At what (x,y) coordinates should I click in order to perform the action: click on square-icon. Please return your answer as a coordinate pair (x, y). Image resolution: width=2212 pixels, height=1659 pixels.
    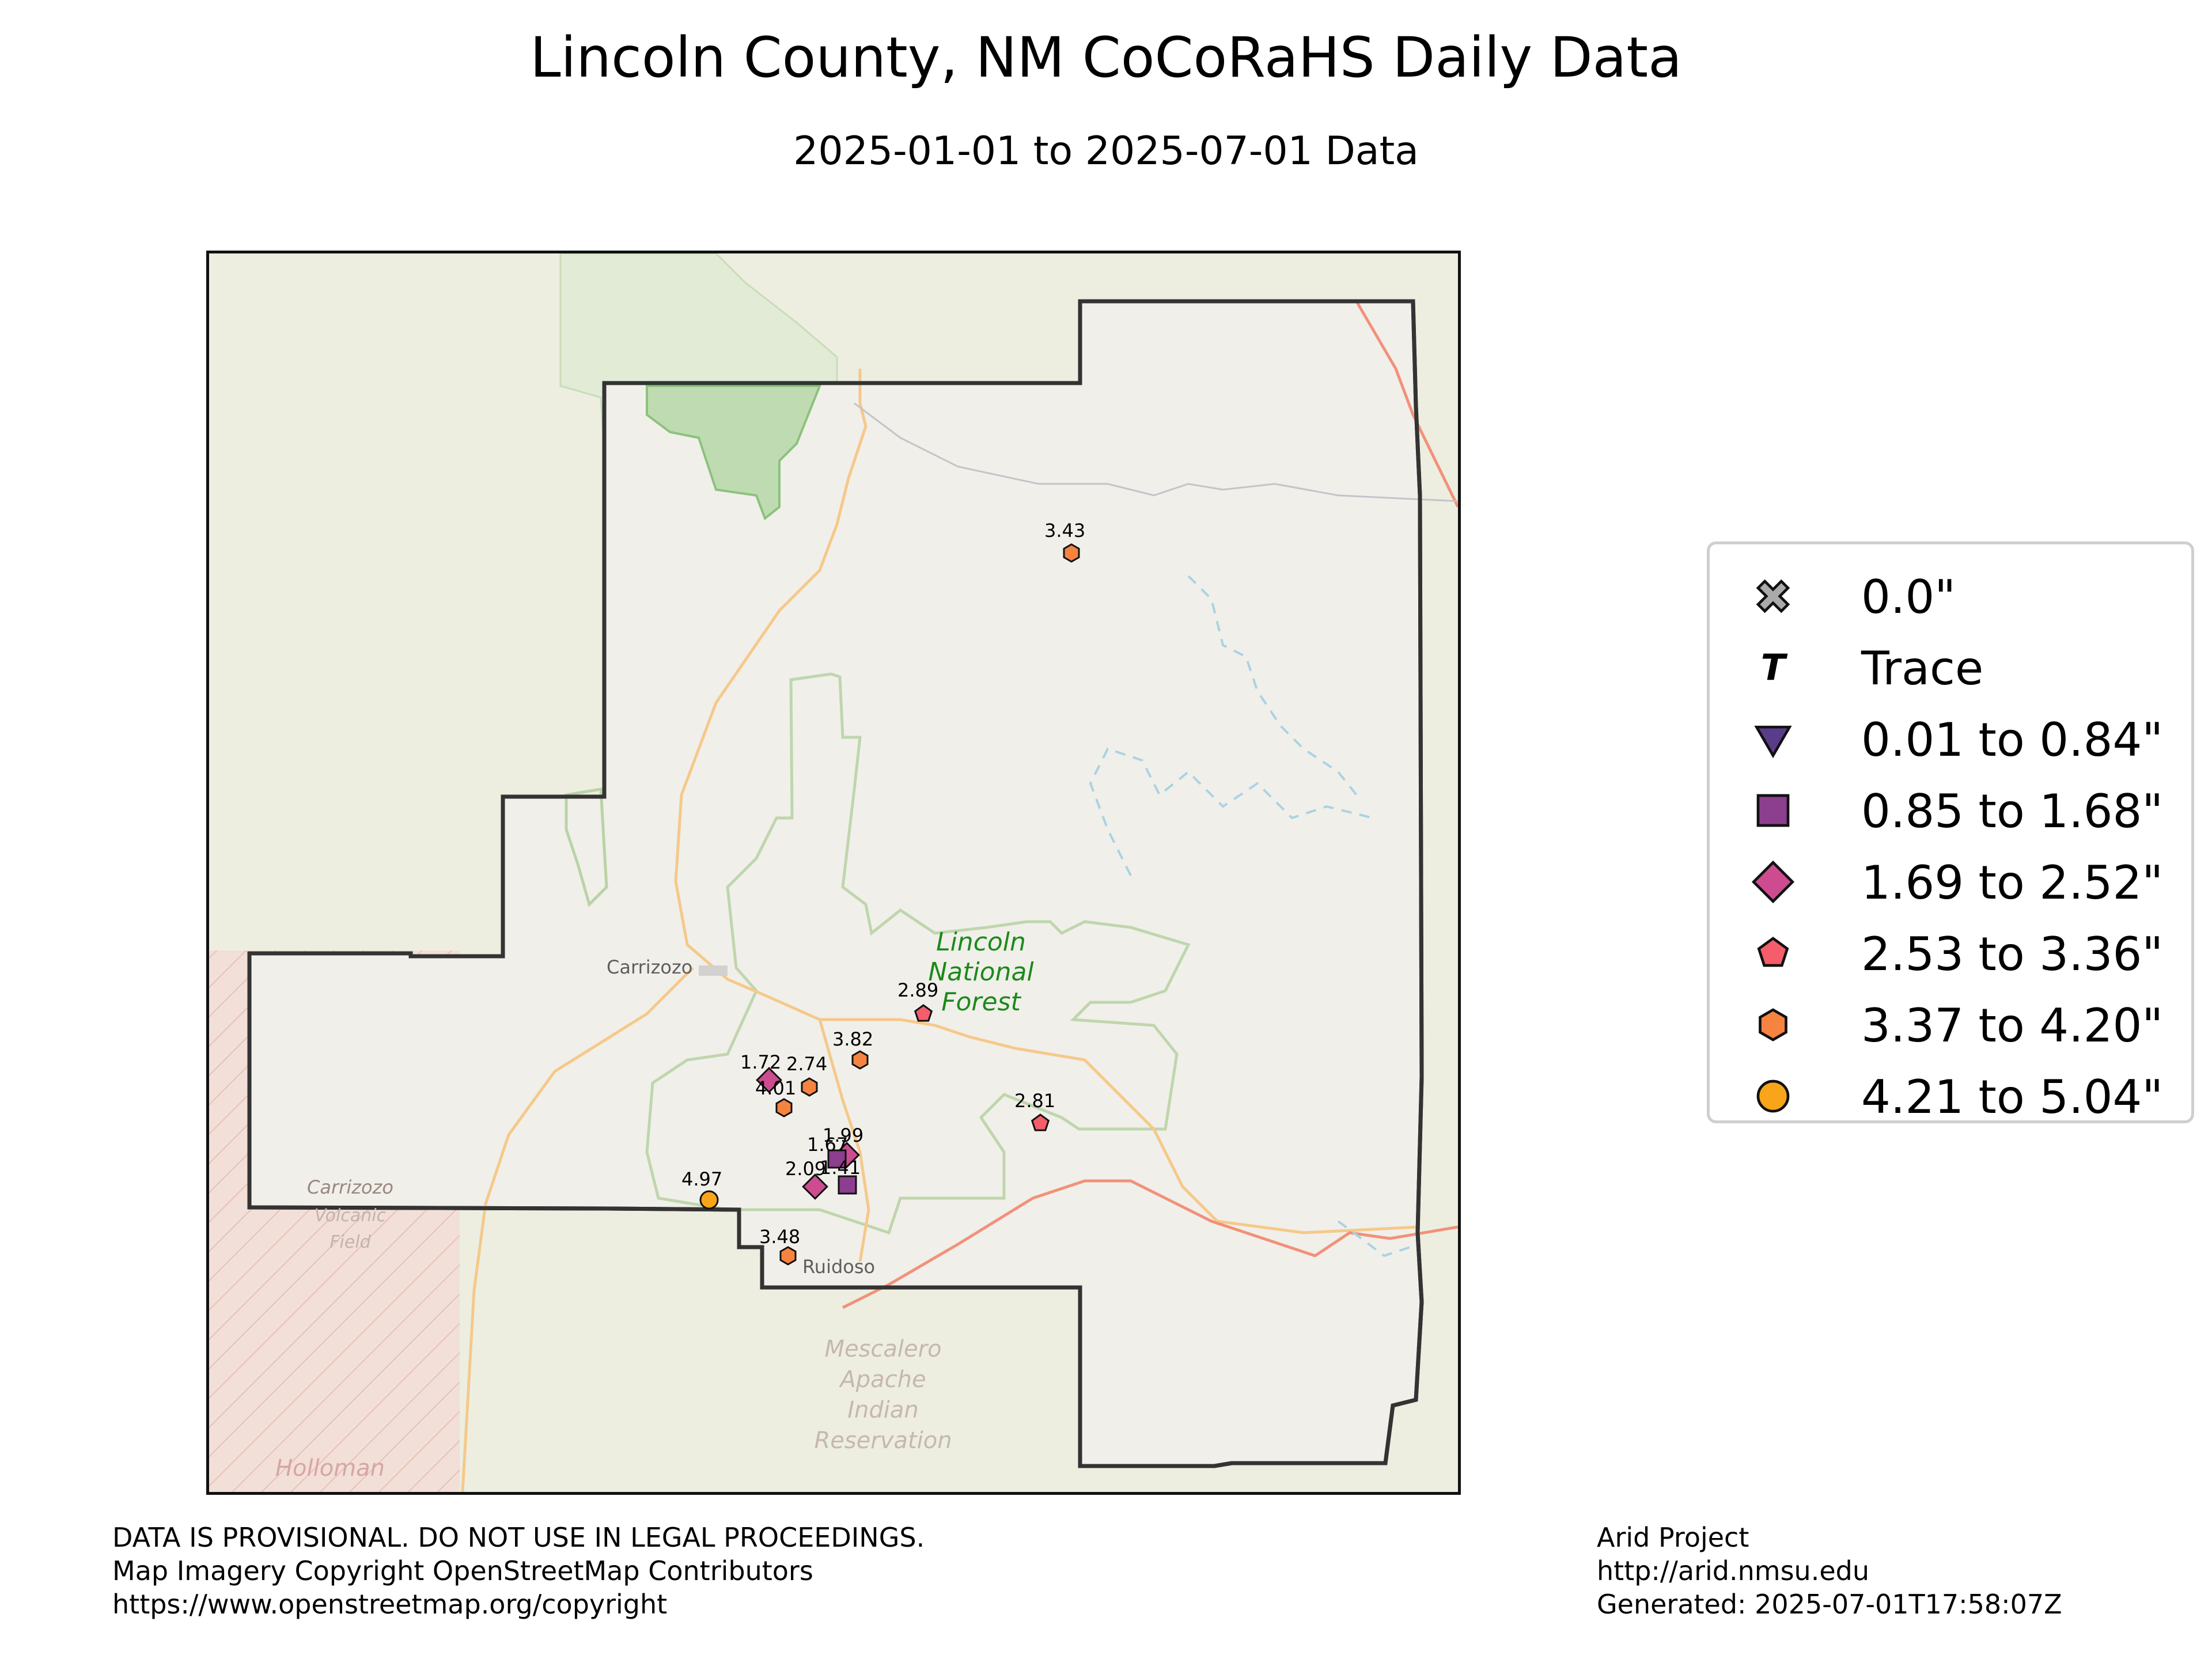
    Looking at the image, I should click on (1773, 810).